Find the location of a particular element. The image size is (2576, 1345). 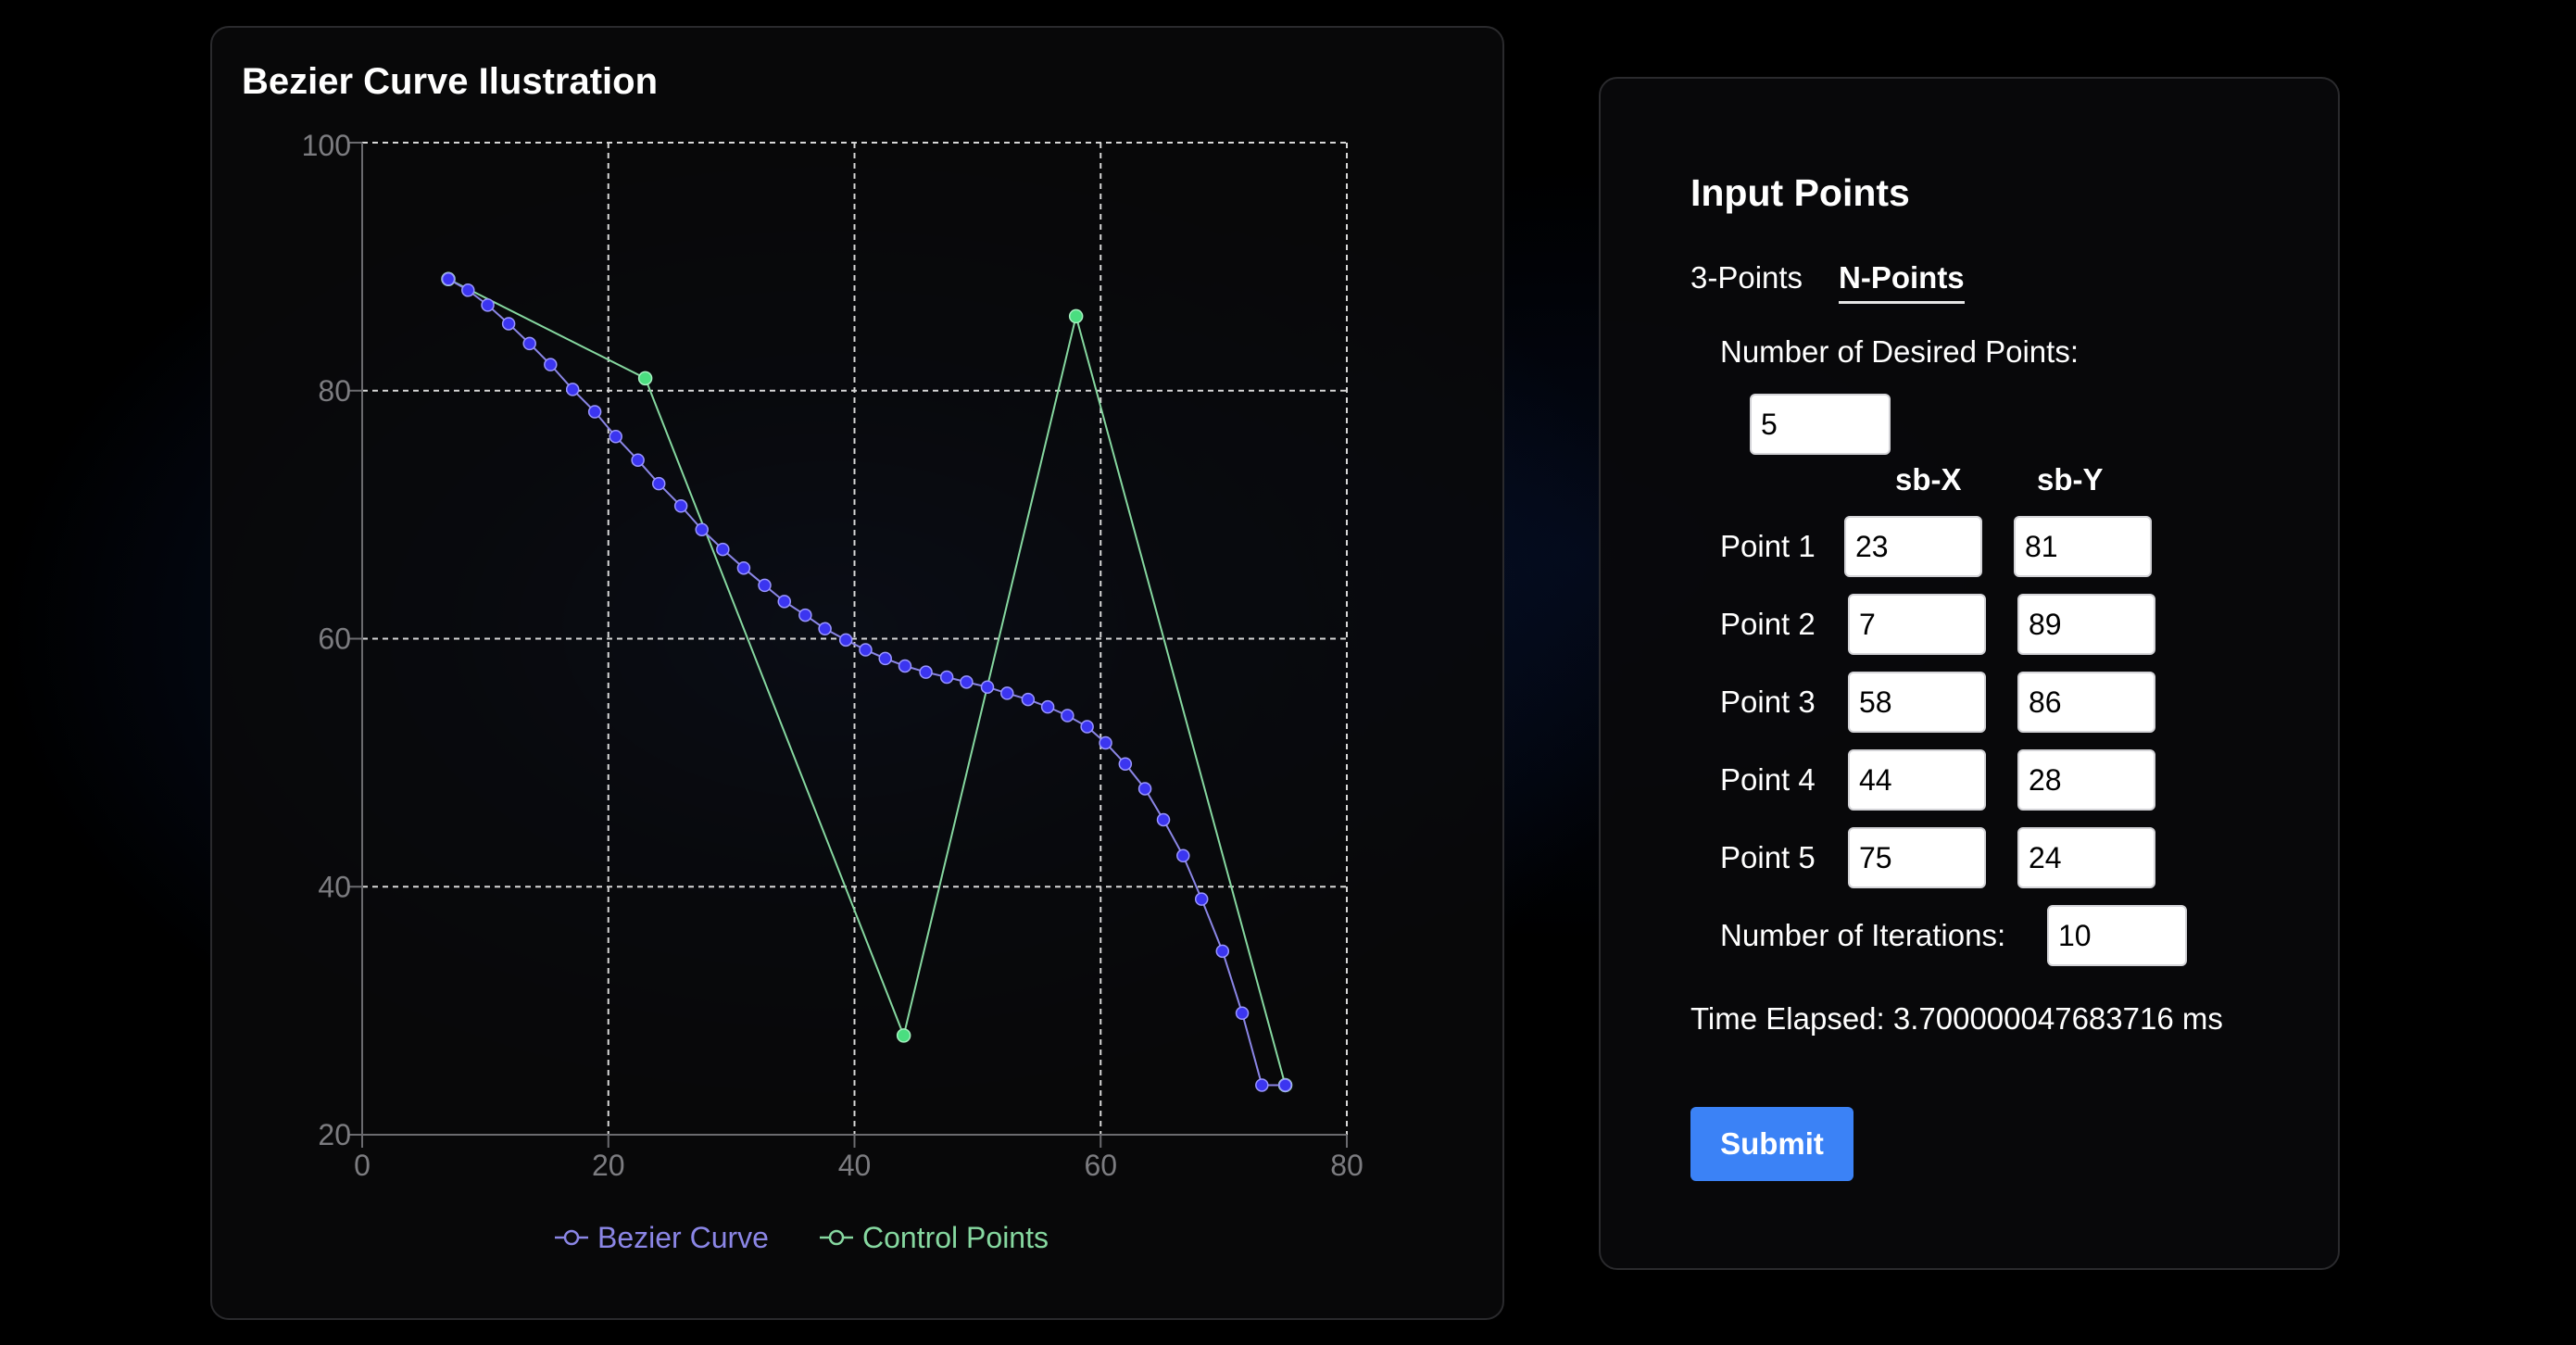

x-tick-label: 20 is located at coordinates (608, 1165).